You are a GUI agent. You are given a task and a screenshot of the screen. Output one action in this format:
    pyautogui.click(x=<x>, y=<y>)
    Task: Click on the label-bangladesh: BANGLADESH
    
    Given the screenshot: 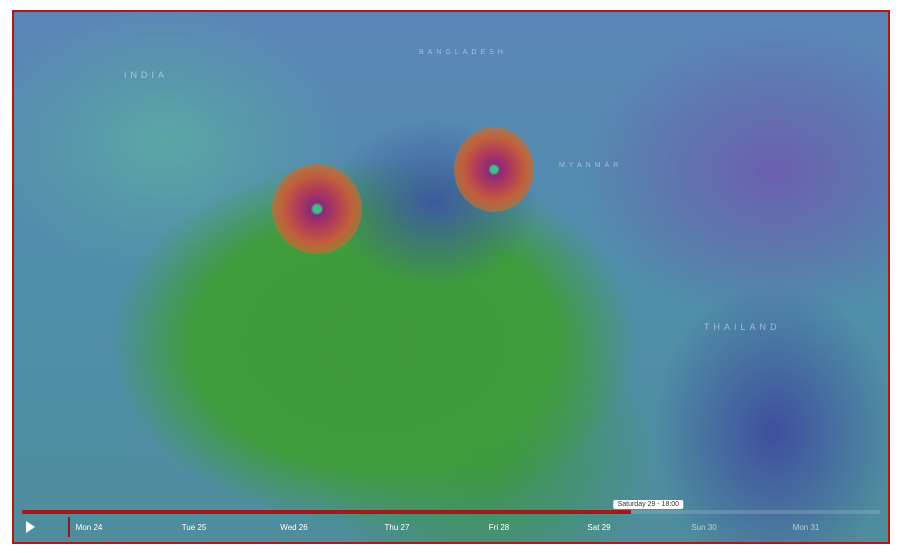 What is the action you would take?
    pyautogui.click(x=463, y=52)
    